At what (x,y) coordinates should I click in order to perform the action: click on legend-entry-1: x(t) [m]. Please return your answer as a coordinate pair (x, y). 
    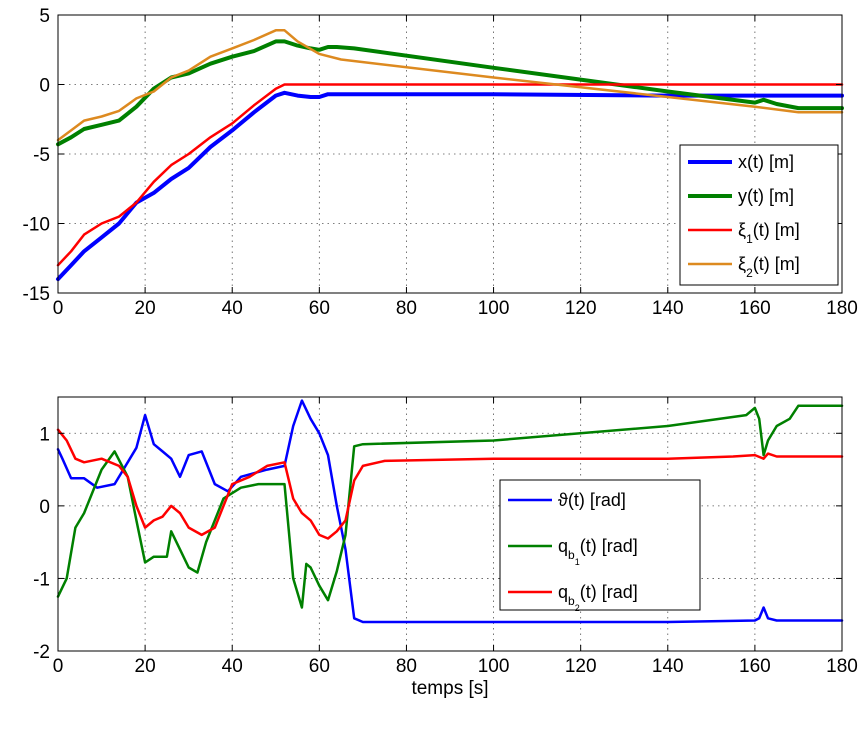
    Looking at the image, I should click on (766, 162).